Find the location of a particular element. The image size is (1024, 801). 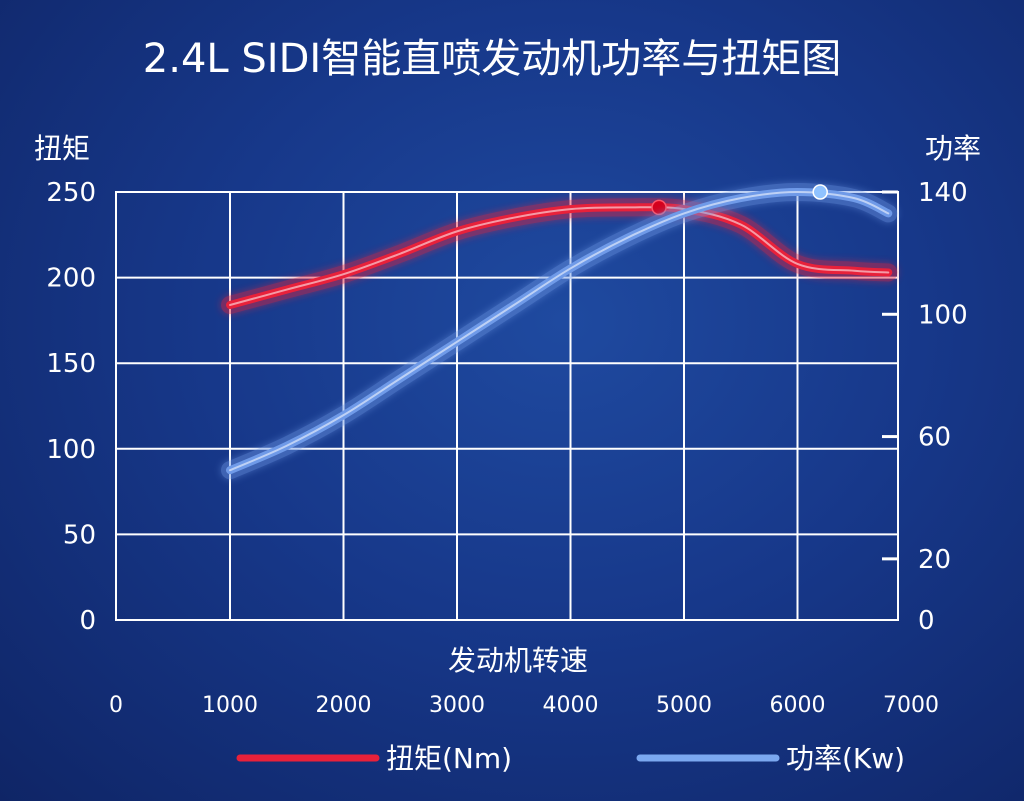

left-tick-label: 200 is located at coordinates (71, 279).